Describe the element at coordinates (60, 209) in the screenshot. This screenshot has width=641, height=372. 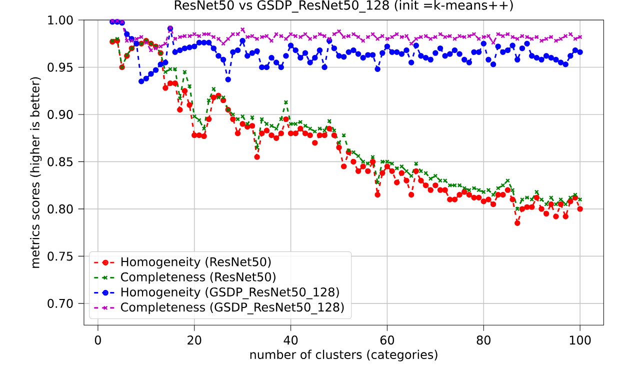
I see `y-tick-label: 0.80` at that location.